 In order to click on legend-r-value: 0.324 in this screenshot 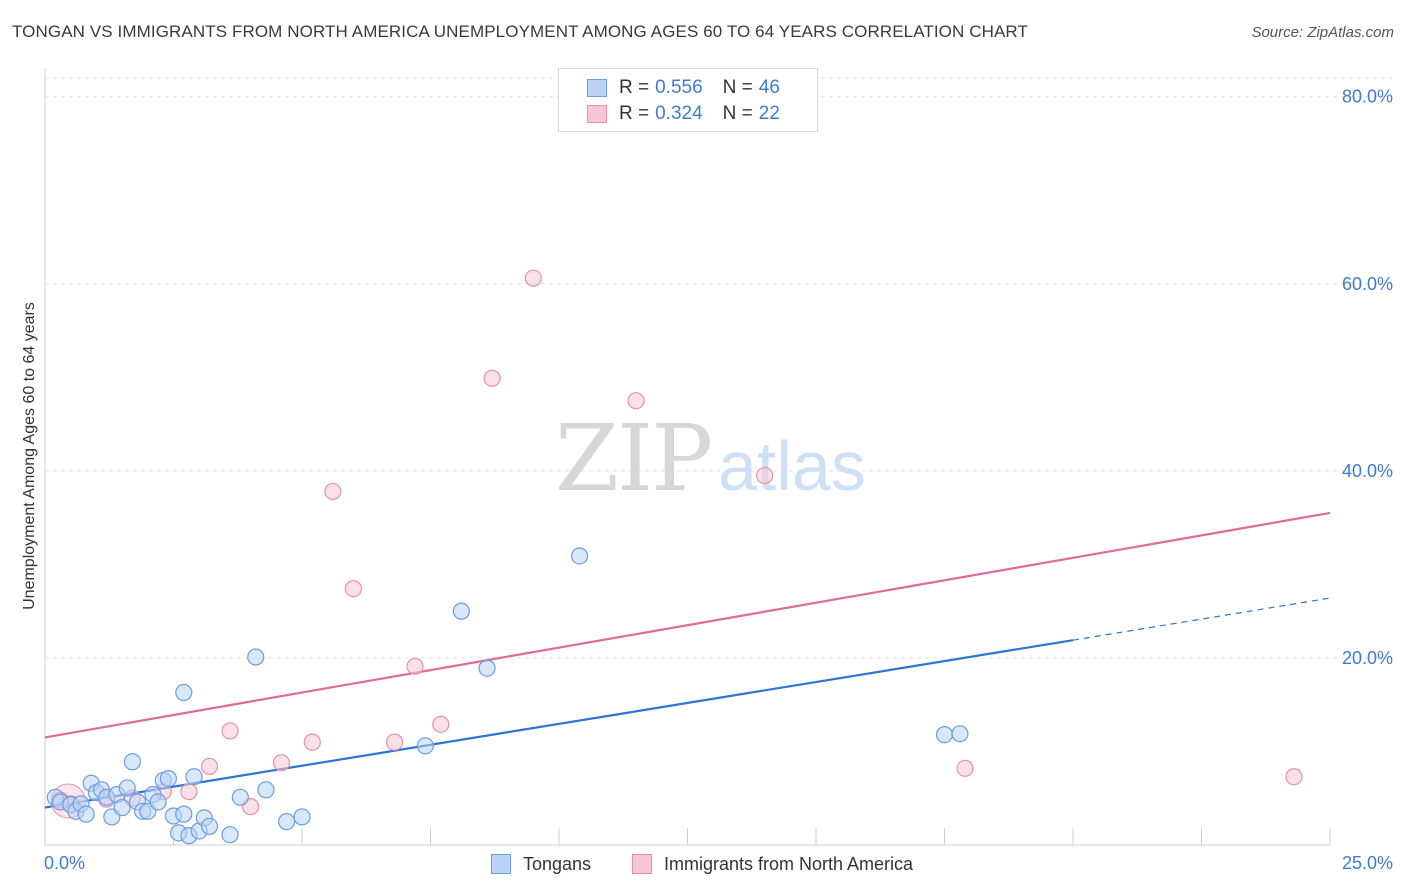, I will do `click(679, 113)`.